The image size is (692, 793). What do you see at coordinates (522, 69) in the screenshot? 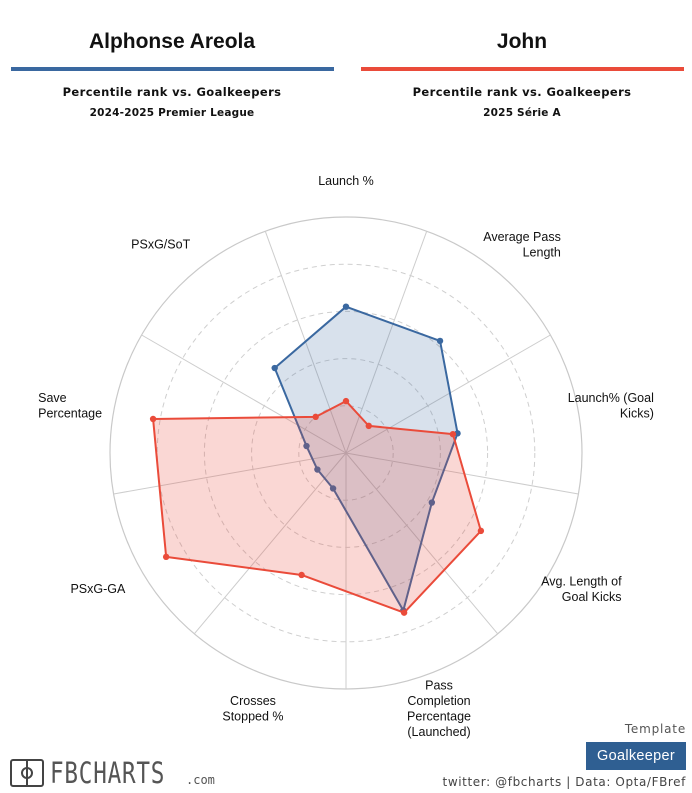
I see `player2-color-bar` at bounding box center [522, 69].